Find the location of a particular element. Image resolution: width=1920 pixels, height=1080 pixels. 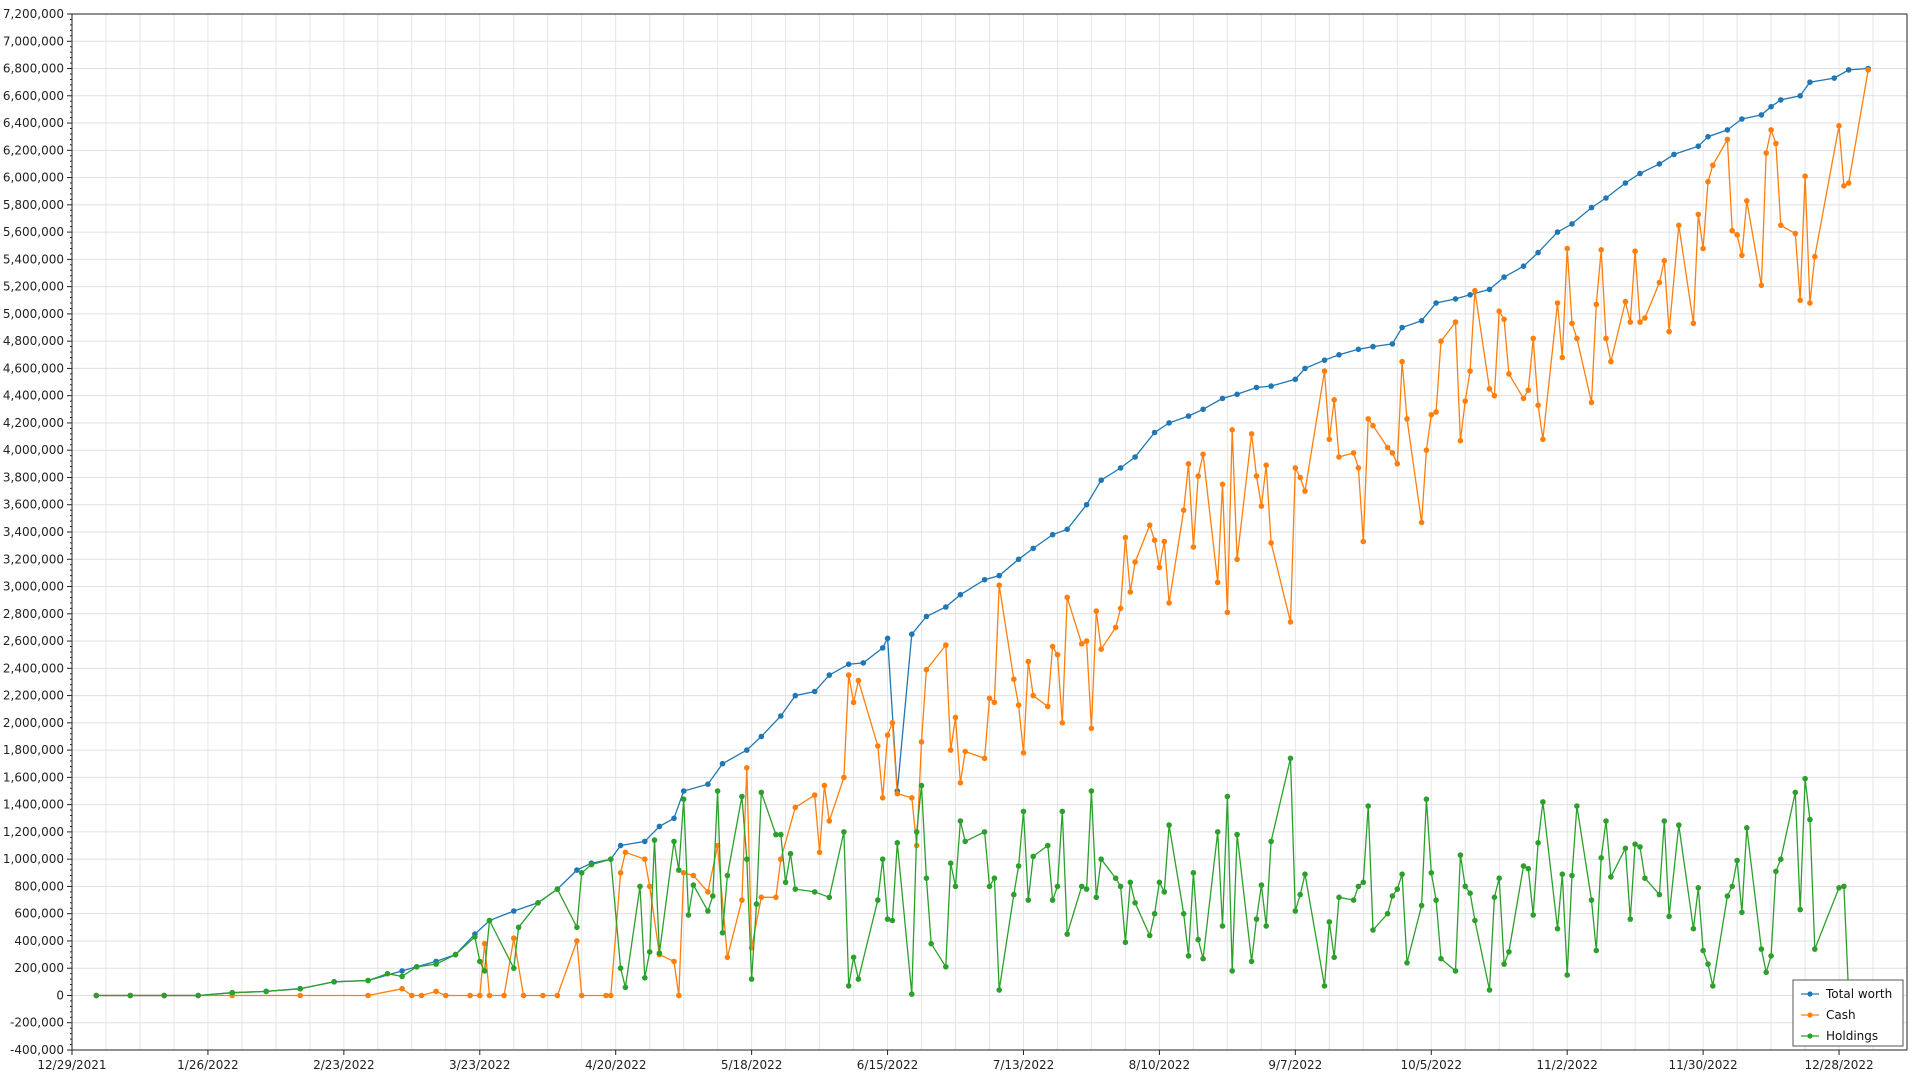

y-tick-label: 800,000 is located at coordinates (39, 886).